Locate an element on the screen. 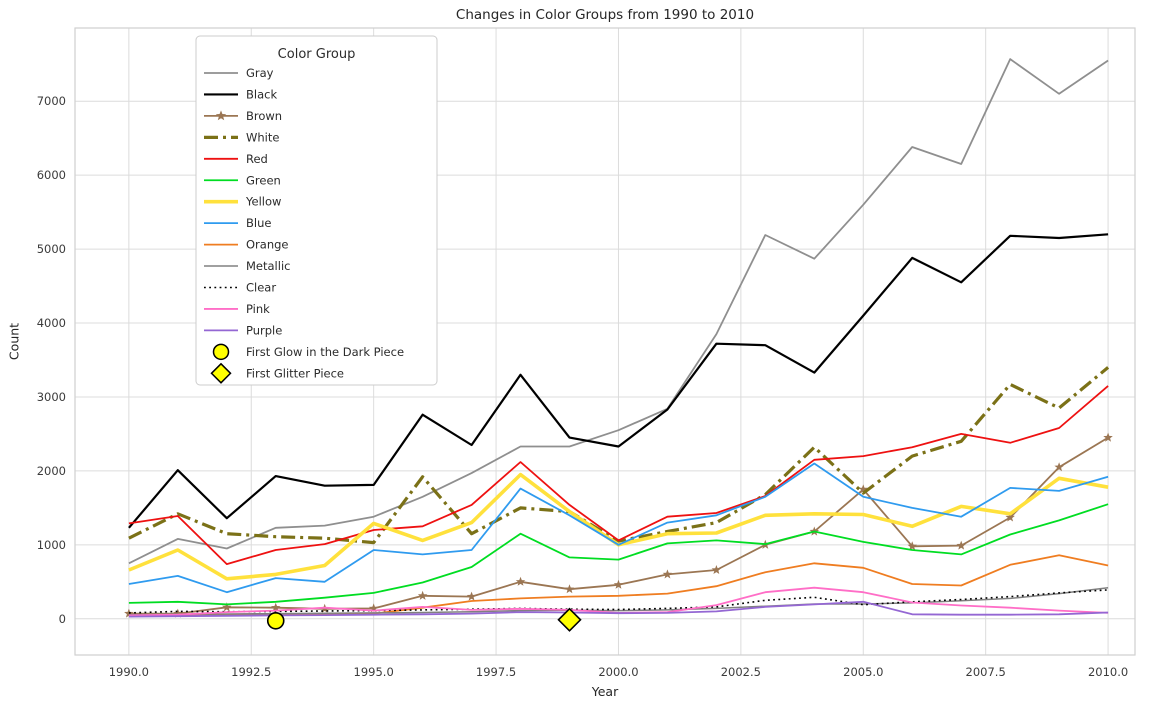  legend-item-clear: Clear is located at coordinates (240, 288).